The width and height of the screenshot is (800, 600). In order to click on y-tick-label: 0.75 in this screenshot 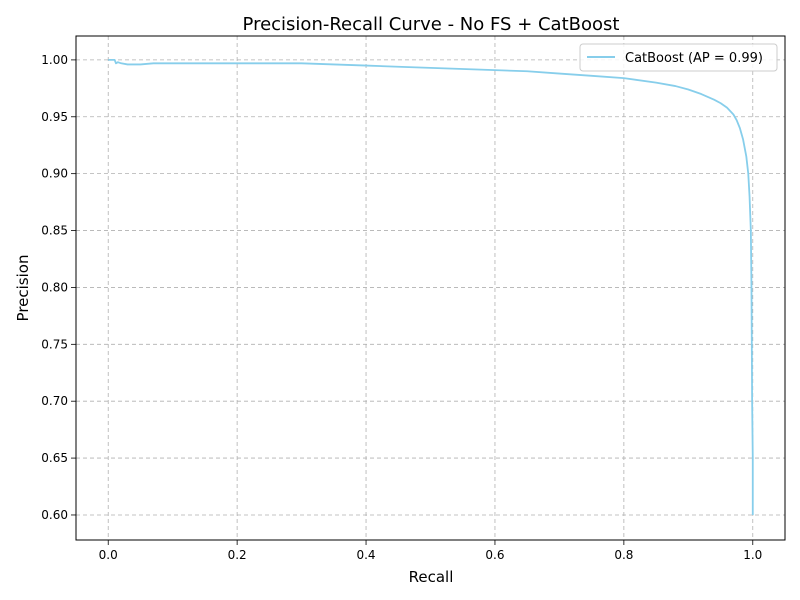, I will do `click(54, 344)`.